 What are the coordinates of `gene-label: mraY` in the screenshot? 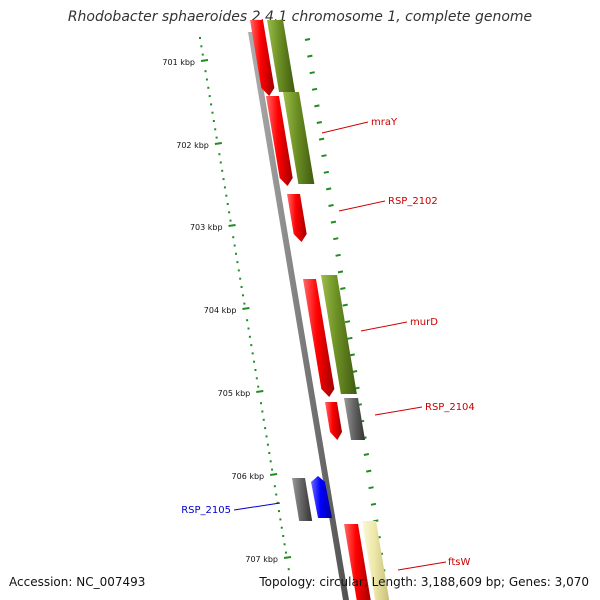 It's located at (384, 122).